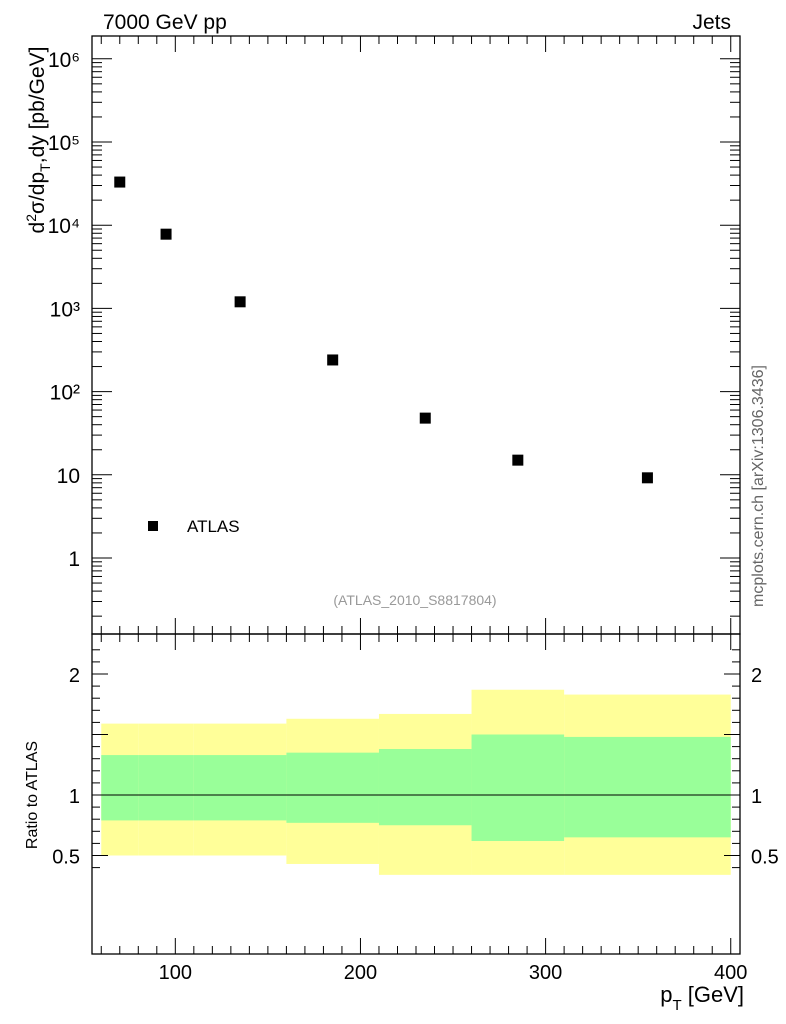 This screenshot has width=786, height=1024. Describe the element at coordinates (64, 143) in the screenshot. I see `y-tick-label: 10⁵` at that location.